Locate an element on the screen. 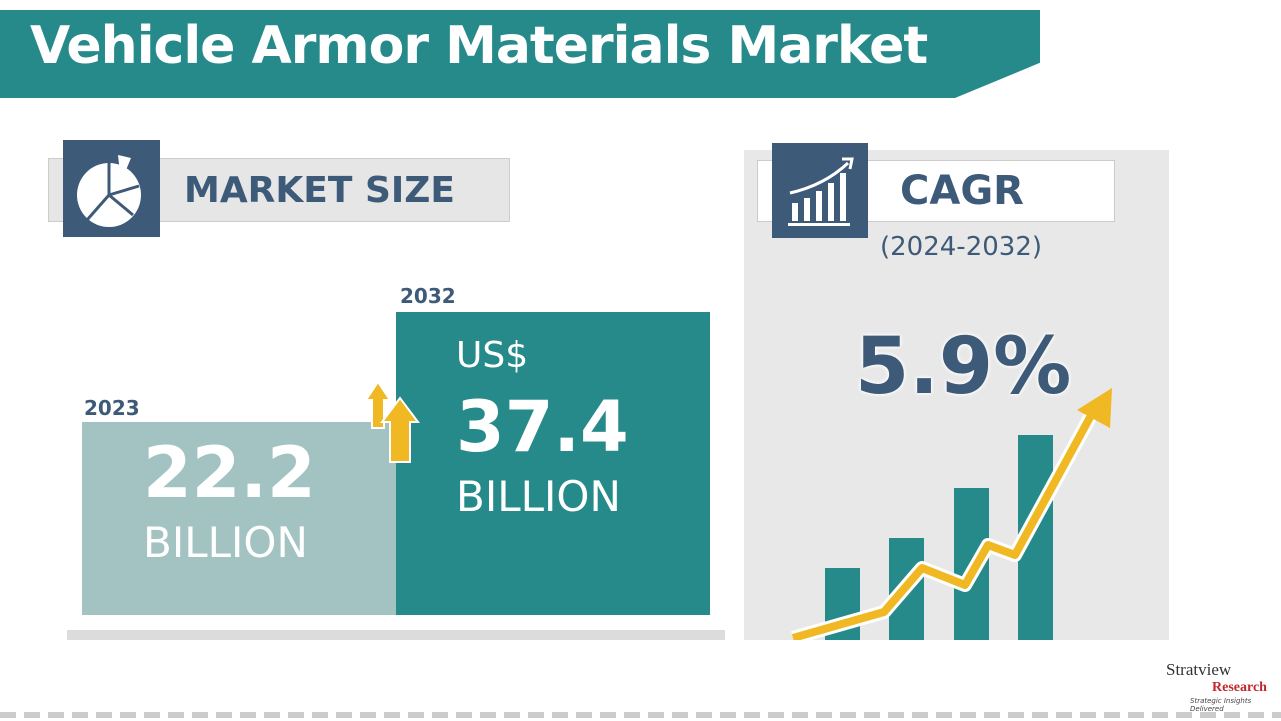 Image resolution: width=1281 pixels, height=721 pixels. value-2023: 22.2 is located at coordinates (229, 473).